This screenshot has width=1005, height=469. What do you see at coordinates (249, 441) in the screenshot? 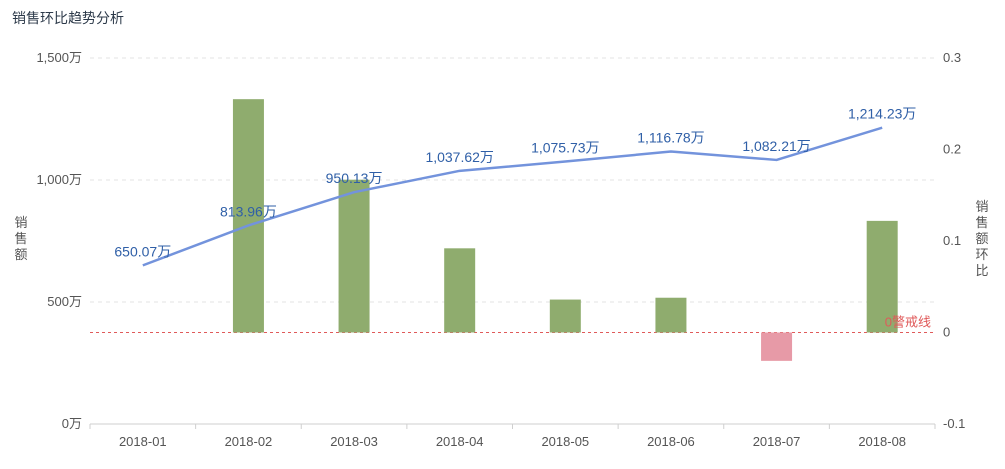
I see `x-tick-label: 2018-02` at bounding box center [249, 441].